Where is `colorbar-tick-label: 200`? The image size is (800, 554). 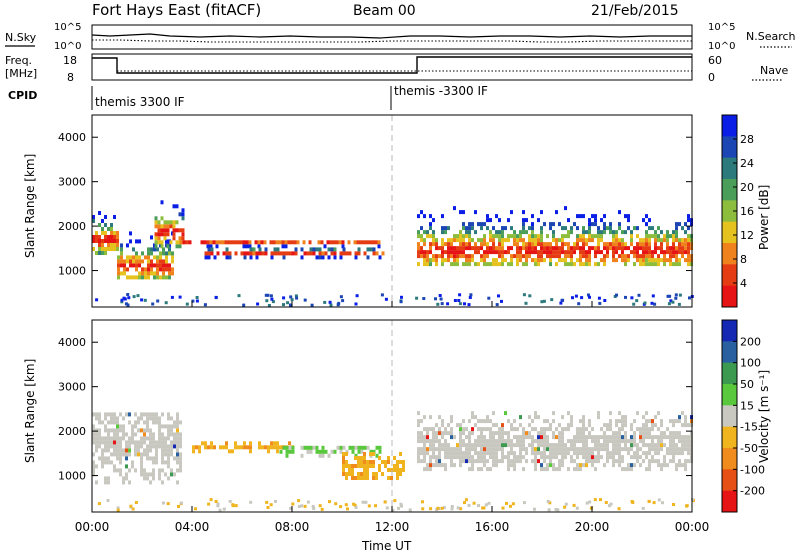
colorbar-tick-label: 200 is located at coordinates (750, 341).